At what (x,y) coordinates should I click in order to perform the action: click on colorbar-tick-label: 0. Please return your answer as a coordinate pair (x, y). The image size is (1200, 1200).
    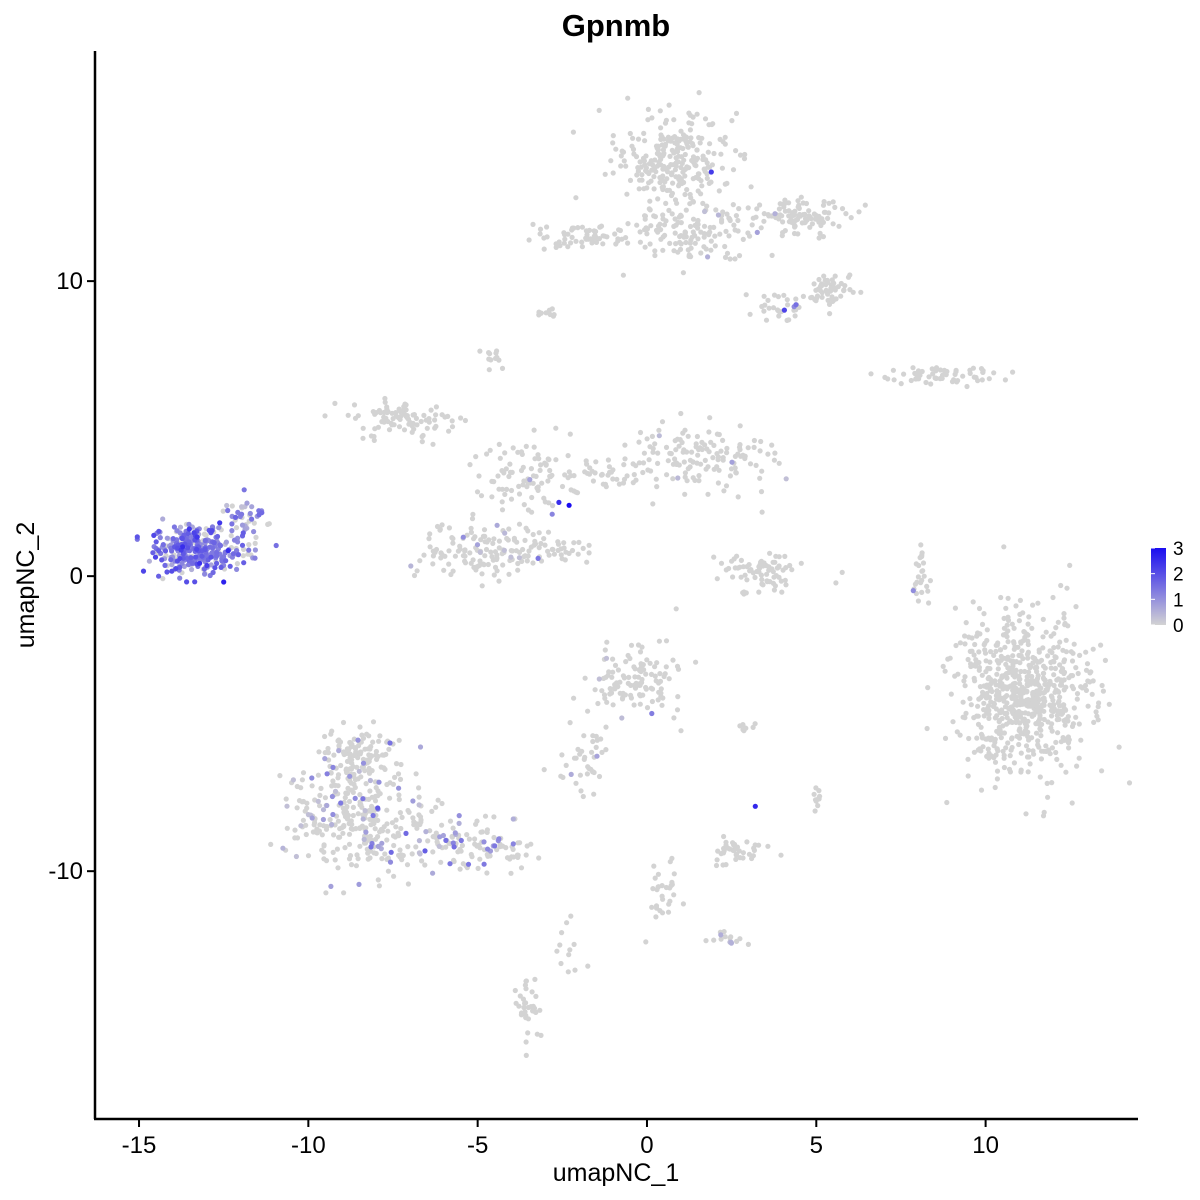
    Looking at the image, I should click on (1178, 626).